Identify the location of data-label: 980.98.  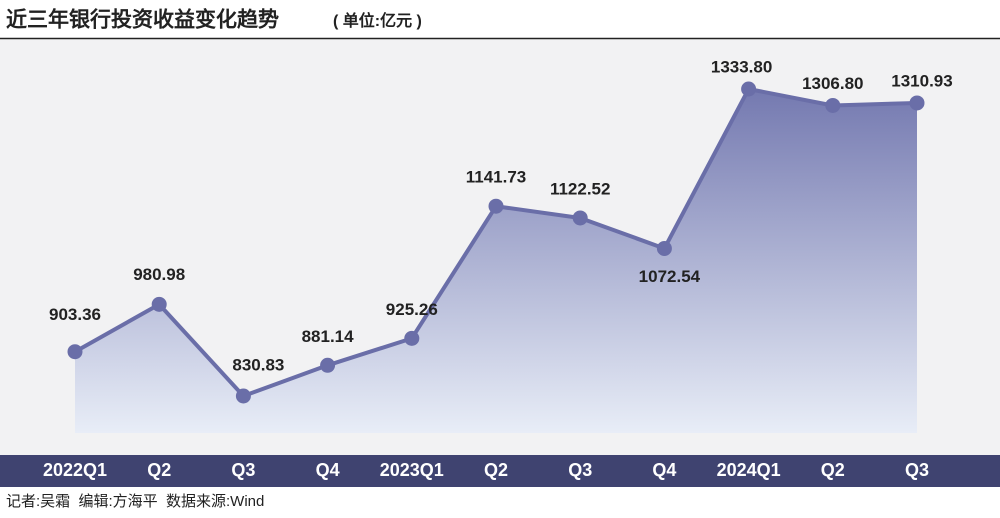
(159, 274).